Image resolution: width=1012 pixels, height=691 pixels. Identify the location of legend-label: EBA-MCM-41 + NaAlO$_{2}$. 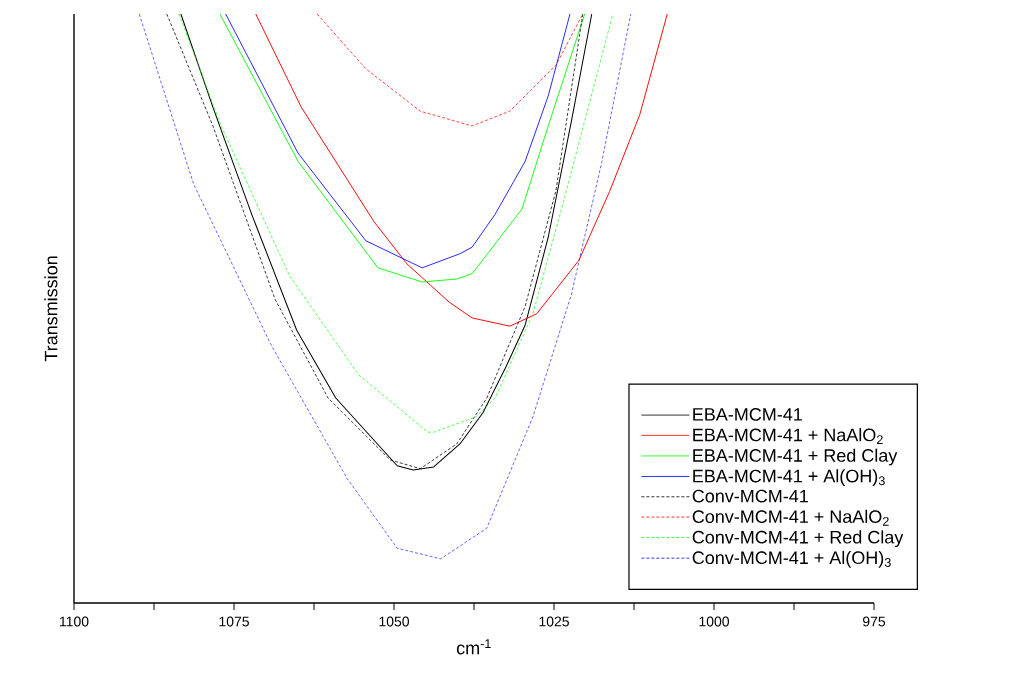
(788, 436).